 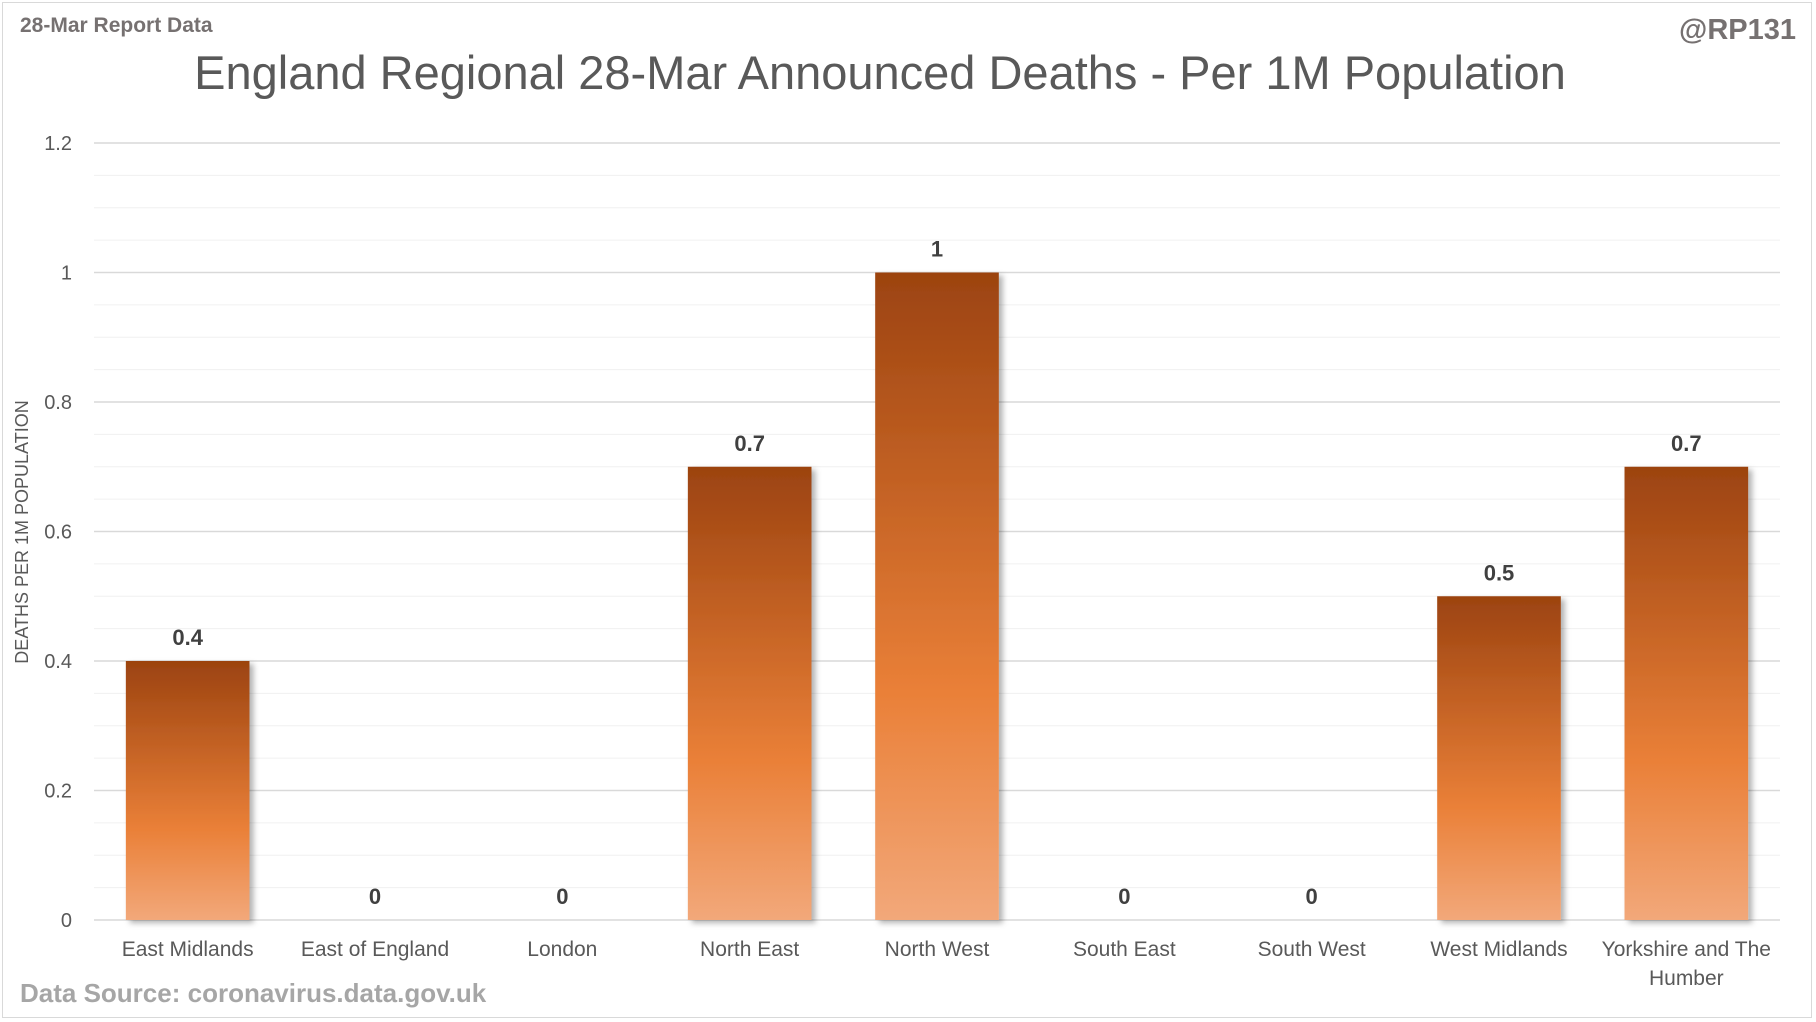 I want to click on x-tick-label: North West, so click(x=937, y=949).